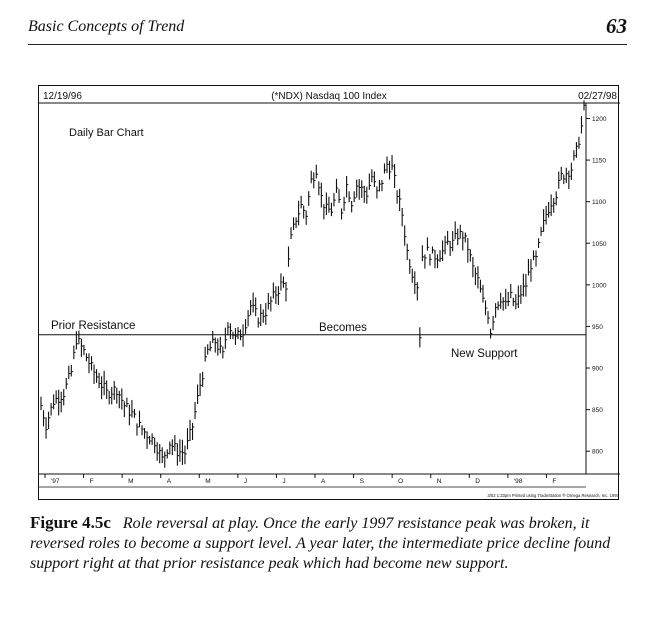  Describe the element at coordinates (477, 481) in the screenshot. I see `x-tick-label: D` at that location.